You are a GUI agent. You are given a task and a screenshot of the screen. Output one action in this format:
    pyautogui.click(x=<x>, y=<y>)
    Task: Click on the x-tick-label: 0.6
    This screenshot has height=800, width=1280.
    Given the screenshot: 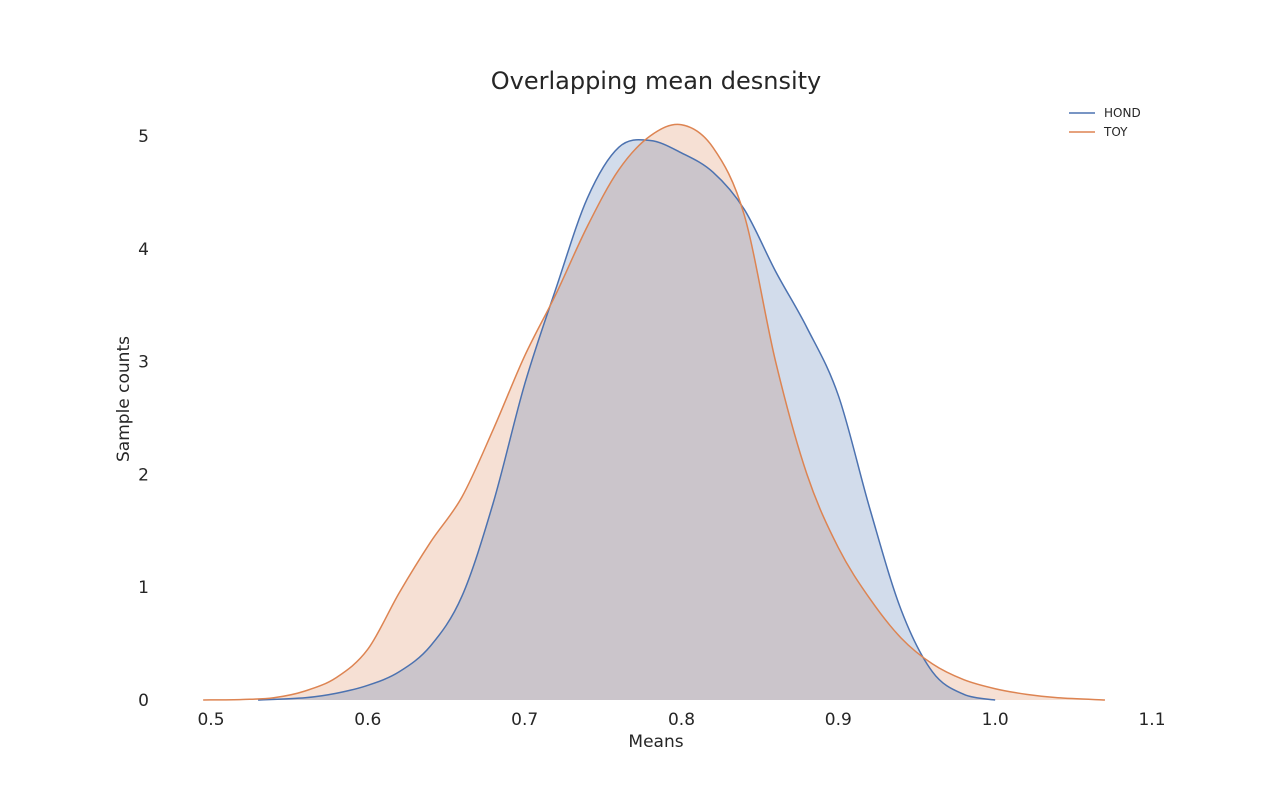 What is the action you would take?
    pyautogui.click(x=367, y=720)
    